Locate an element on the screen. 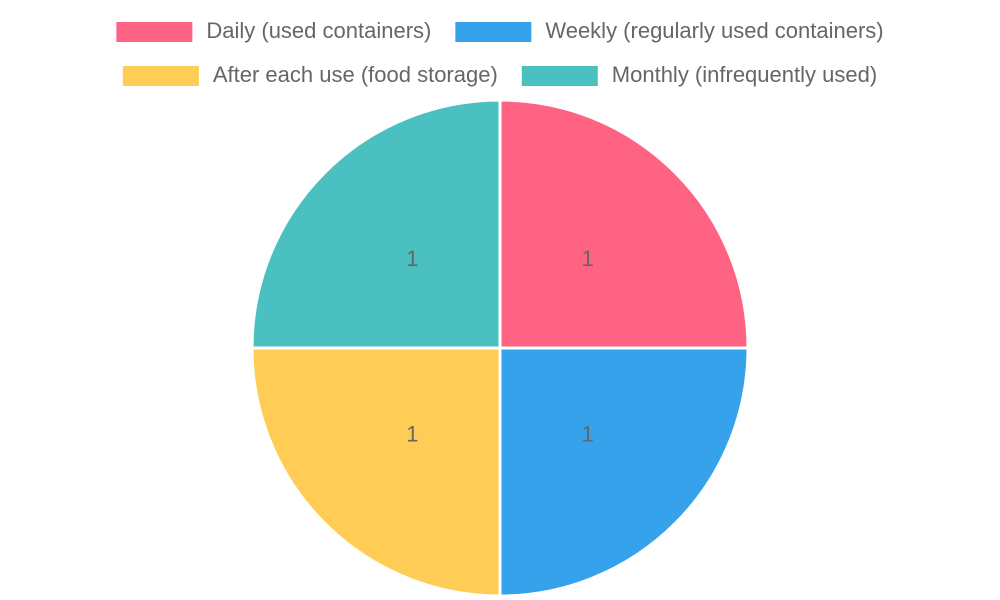 The height and width of the screenshot is (600, 1000). legend-item: Weekly (regularly used containers) is located at coordinates (669, 30).